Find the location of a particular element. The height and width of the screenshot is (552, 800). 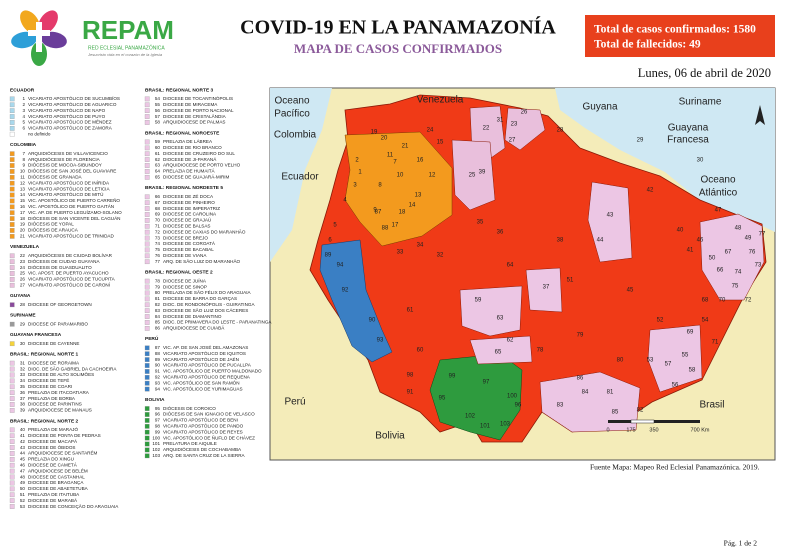

legend-number: 45 is located at coordinates (23, 459).